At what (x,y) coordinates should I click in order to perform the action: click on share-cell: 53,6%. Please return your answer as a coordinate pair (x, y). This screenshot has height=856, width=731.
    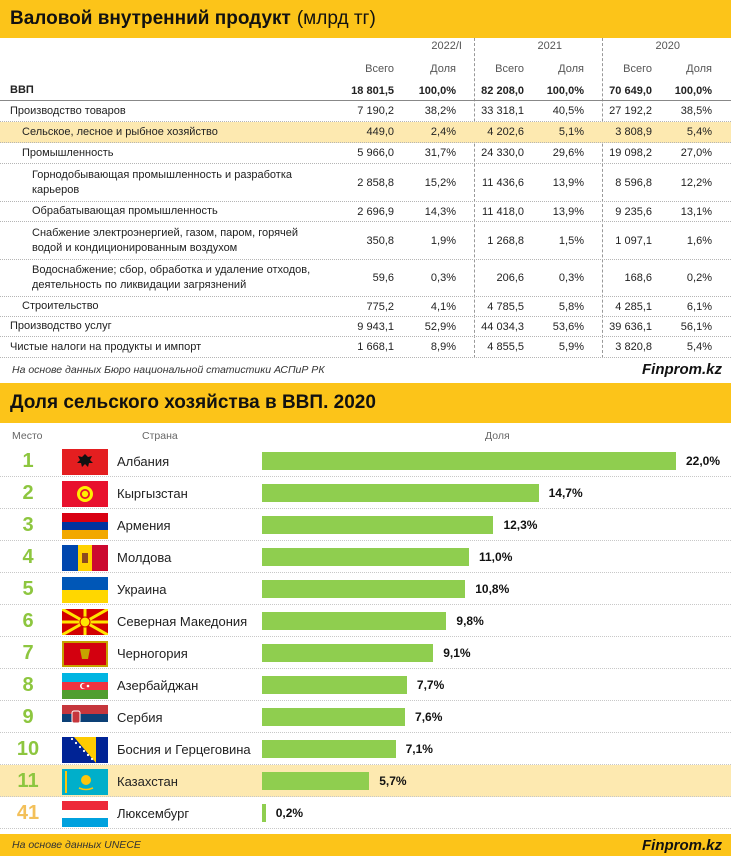
    Looking at the image, I should click on (568, 326).